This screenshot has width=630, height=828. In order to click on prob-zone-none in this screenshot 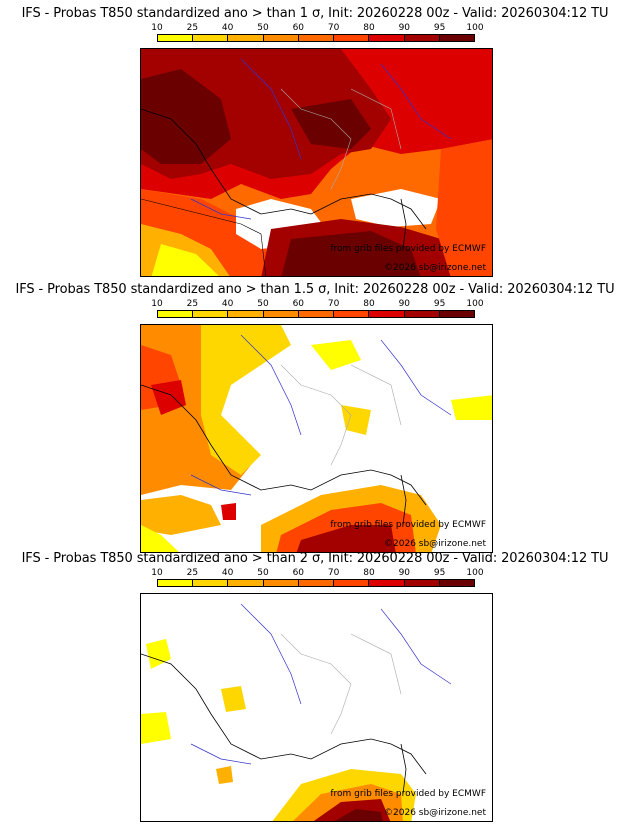, I will do `click(396, 208)`.